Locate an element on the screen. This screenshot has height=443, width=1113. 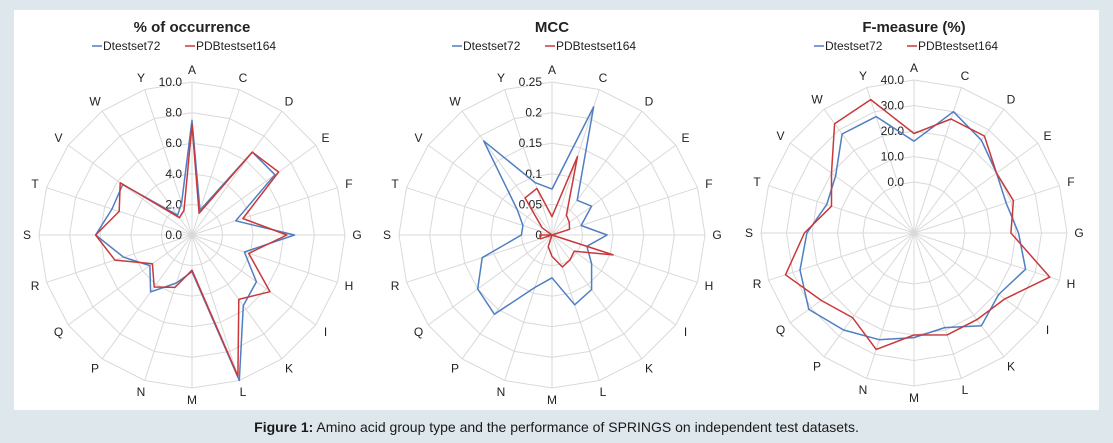
tick-label: 8.0 is located at coordinates (173, 113).